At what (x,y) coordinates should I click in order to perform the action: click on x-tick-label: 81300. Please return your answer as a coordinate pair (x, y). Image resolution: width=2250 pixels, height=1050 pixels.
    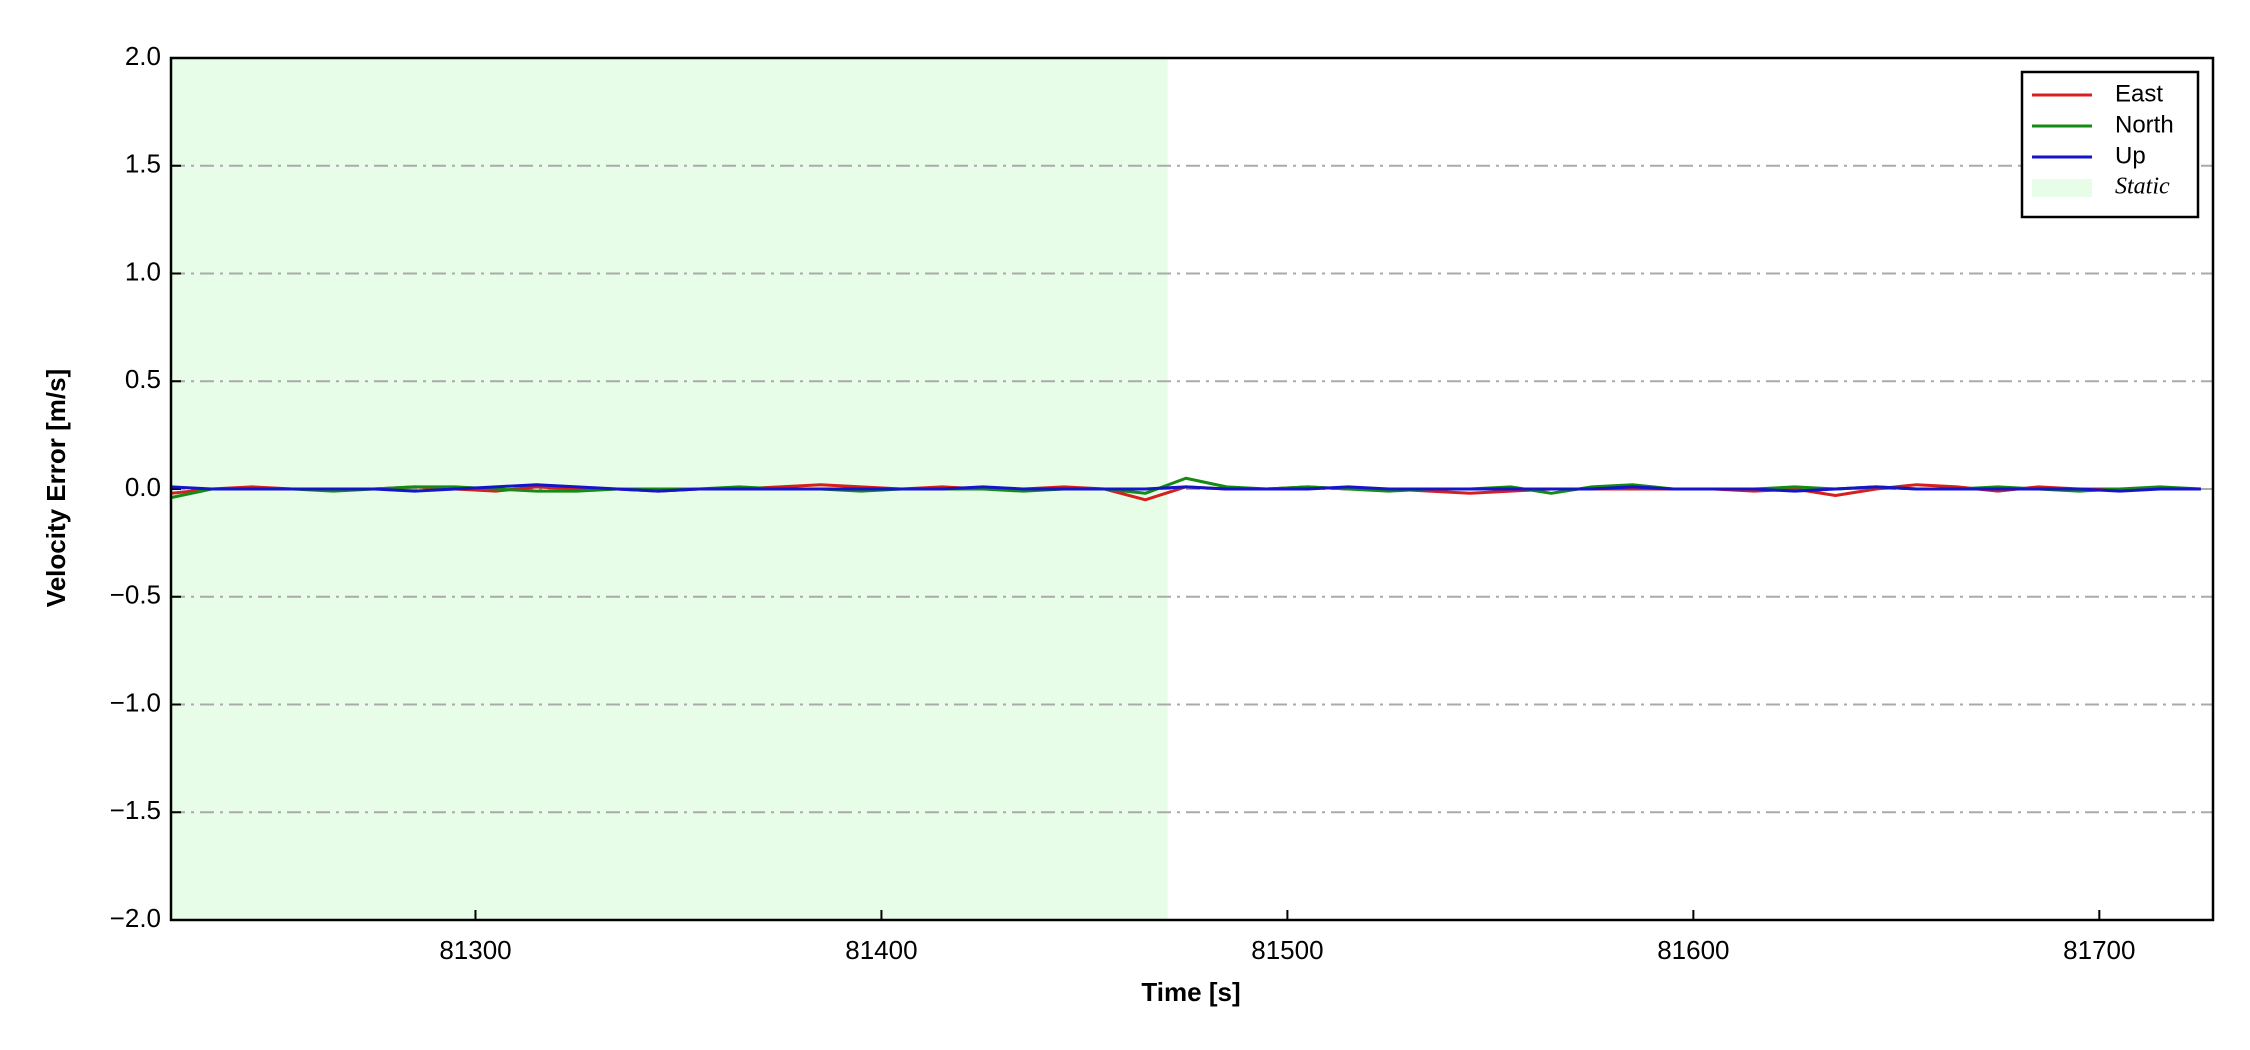
    Looking at the image, I should click on (475, 950).